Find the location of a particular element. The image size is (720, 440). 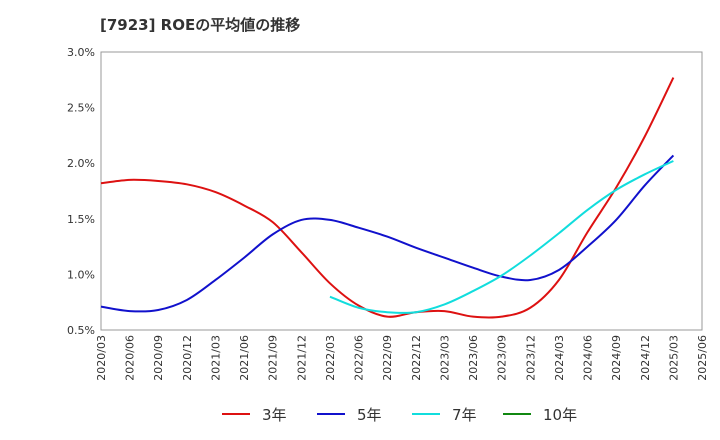

x-tick-label: 2024/09 is located at coordinates (616, 358).